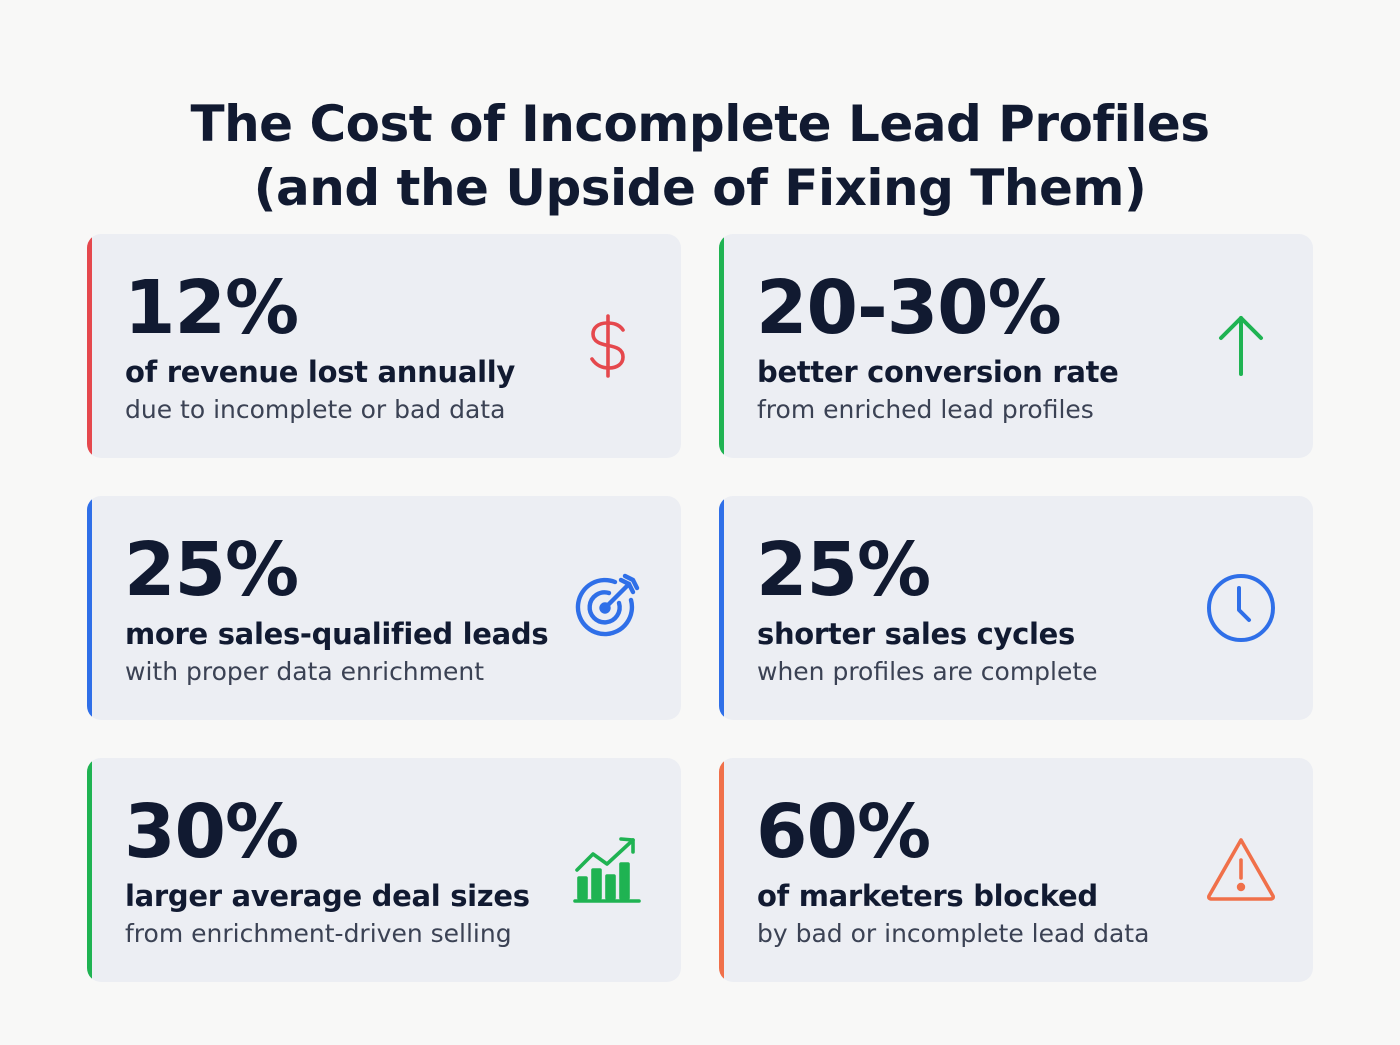 The height and width of the screenshot is (1045, 1400). What do you see at coordinates (916, 634) in the screenshot?
I see `stat-headline: shorter sales cycles` at bounding box center [916, 634].